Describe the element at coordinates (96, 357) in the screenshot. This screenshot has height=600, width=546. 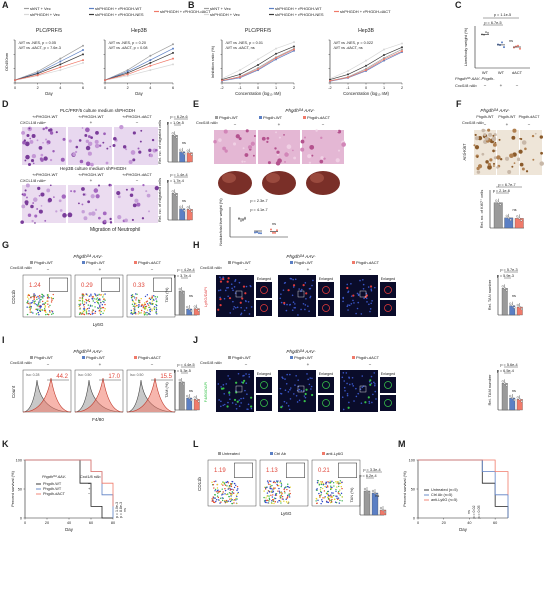
I see `panelI-col-1: Phgdh-WT` at that location.